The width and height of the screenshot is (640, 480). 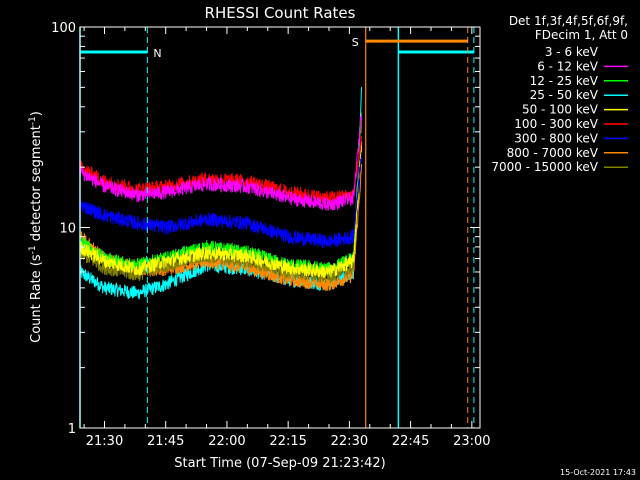 What do you see at coordinates (36, 185) in the screenshot?
I see `y-axis-label-mid: detector segment` at bounding box center [36, 185].